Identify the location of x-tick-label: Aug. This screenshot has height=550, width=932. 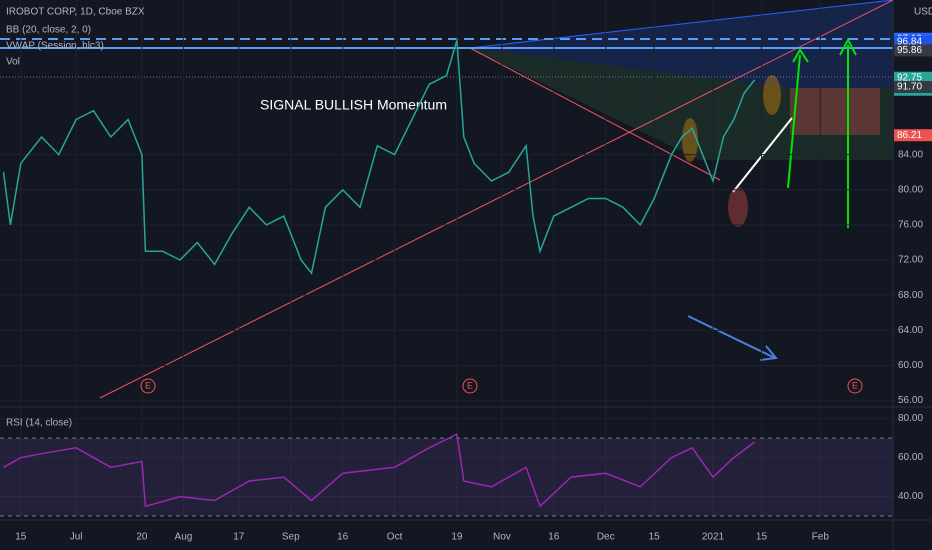
(184, 537).